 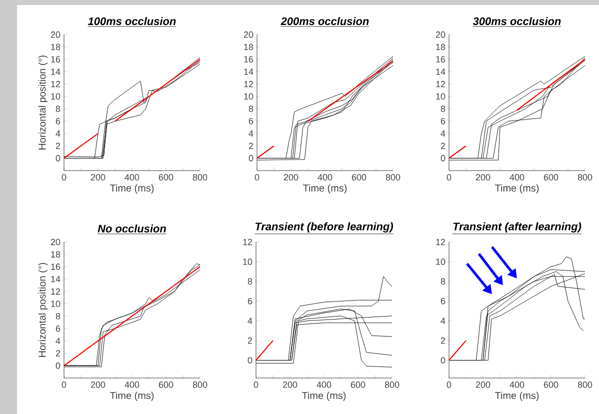 What do you see at coordinates (324, 21) in the screenshot?
I see `chart-title: 200ms occlusion` at bounding box center [324, 21].